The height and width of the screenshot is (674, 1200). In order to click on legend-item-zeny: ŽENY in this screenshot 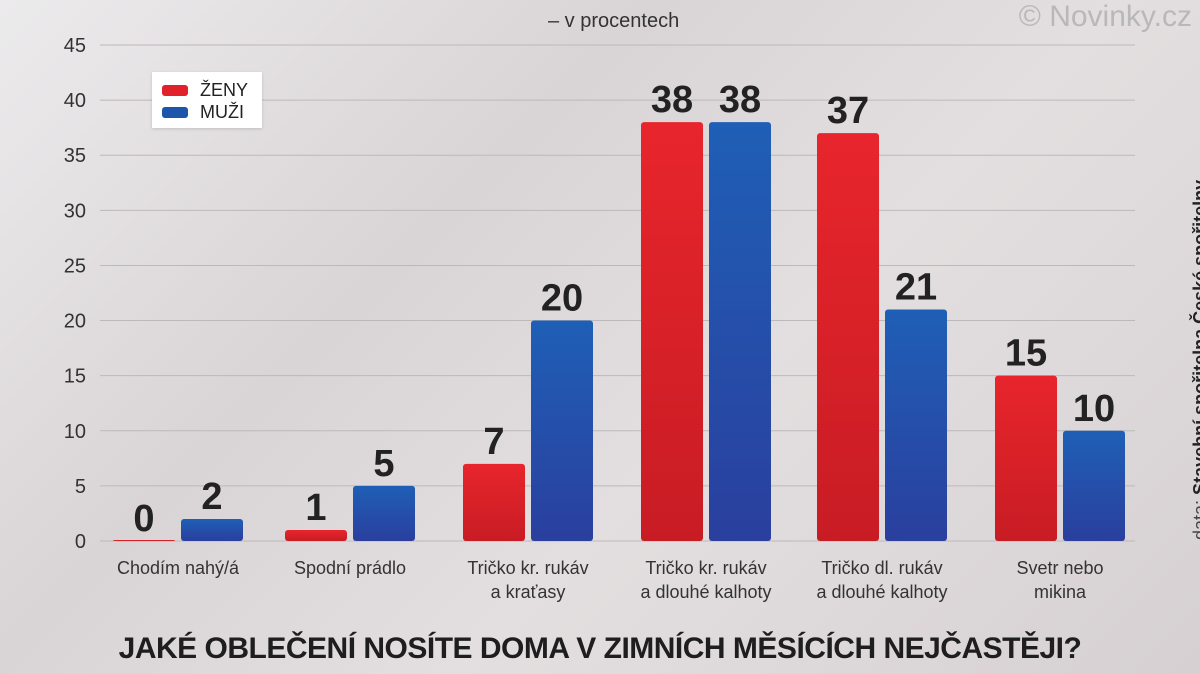, I will do `click(205, 90)`.